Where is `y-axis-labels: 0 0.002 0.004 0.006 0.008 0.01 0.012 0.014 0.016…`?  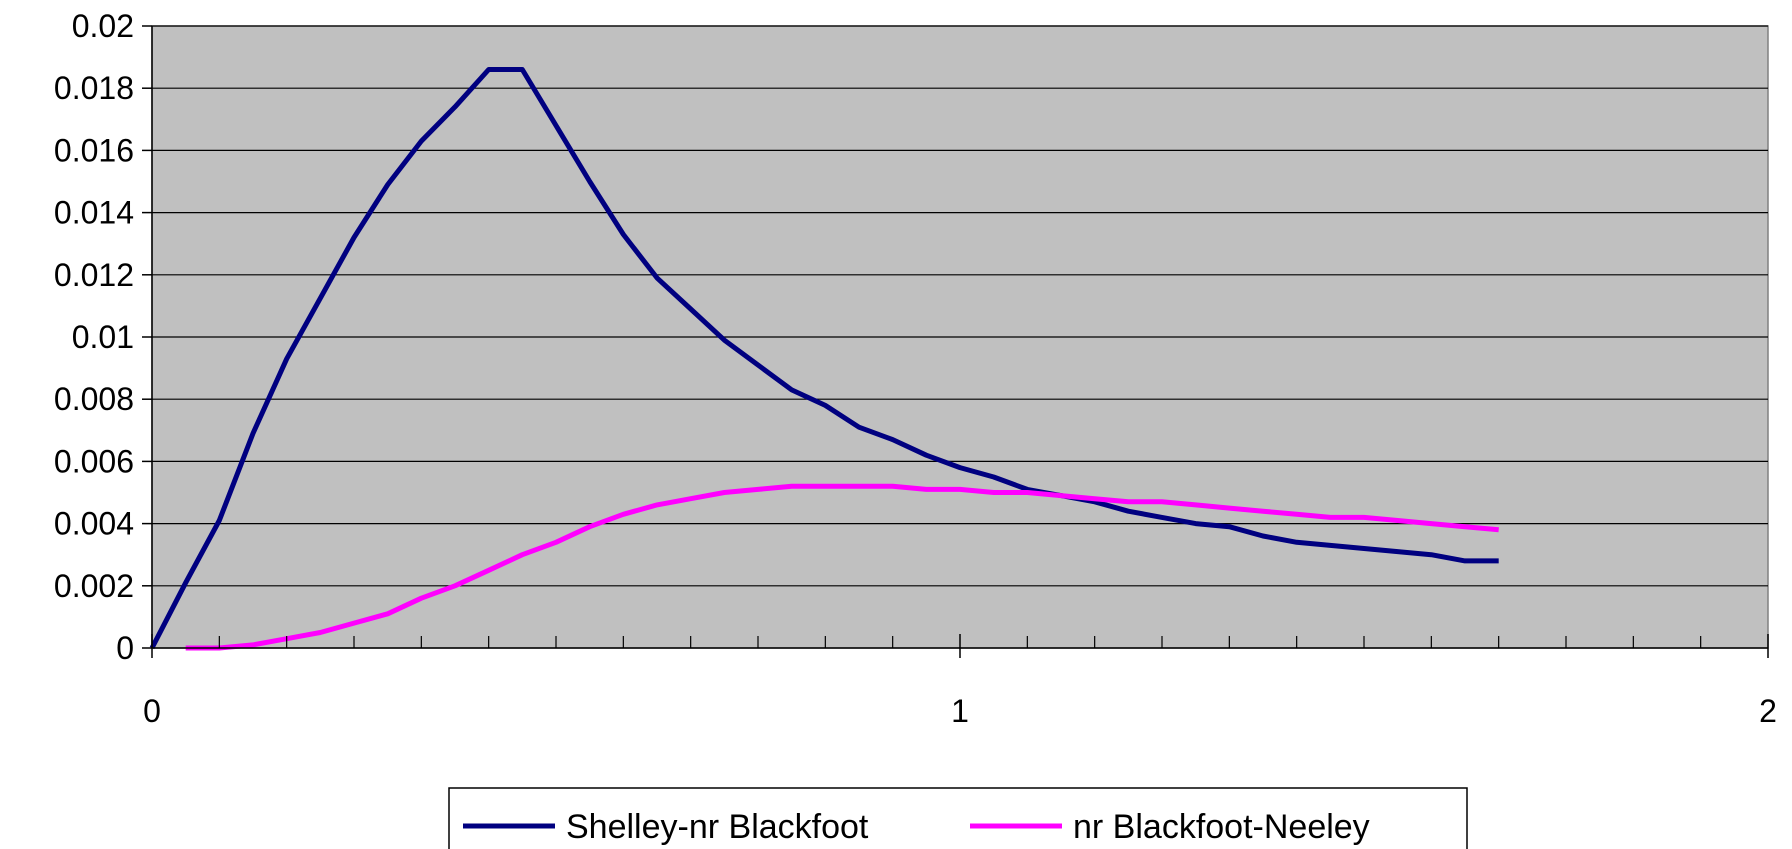
y-axis-labels: 0 0.002 0.004 0.006 0.008 0.01 0.012 0.014 0.016… is located at coordinates (94, 337).